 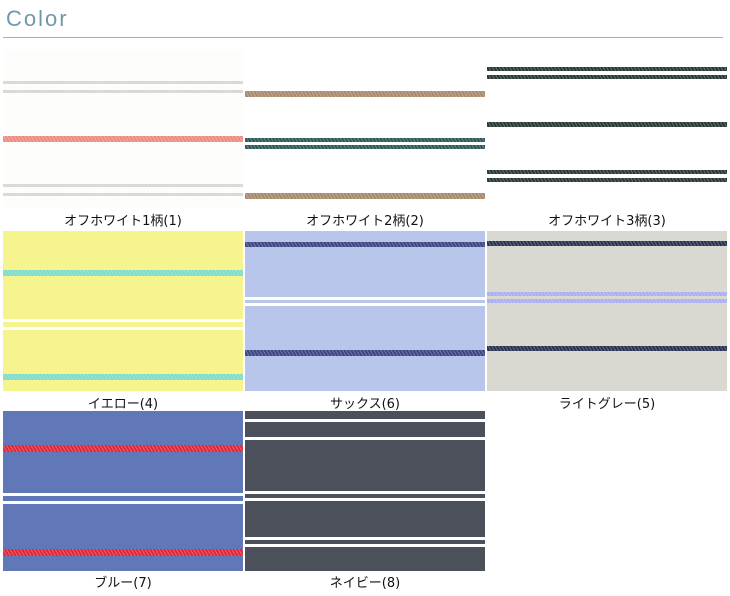 What do you see at coordinates (365, 583) in the screenshot?
I see `color-label: ネイビー(8)` at bounding box center [365, 583].